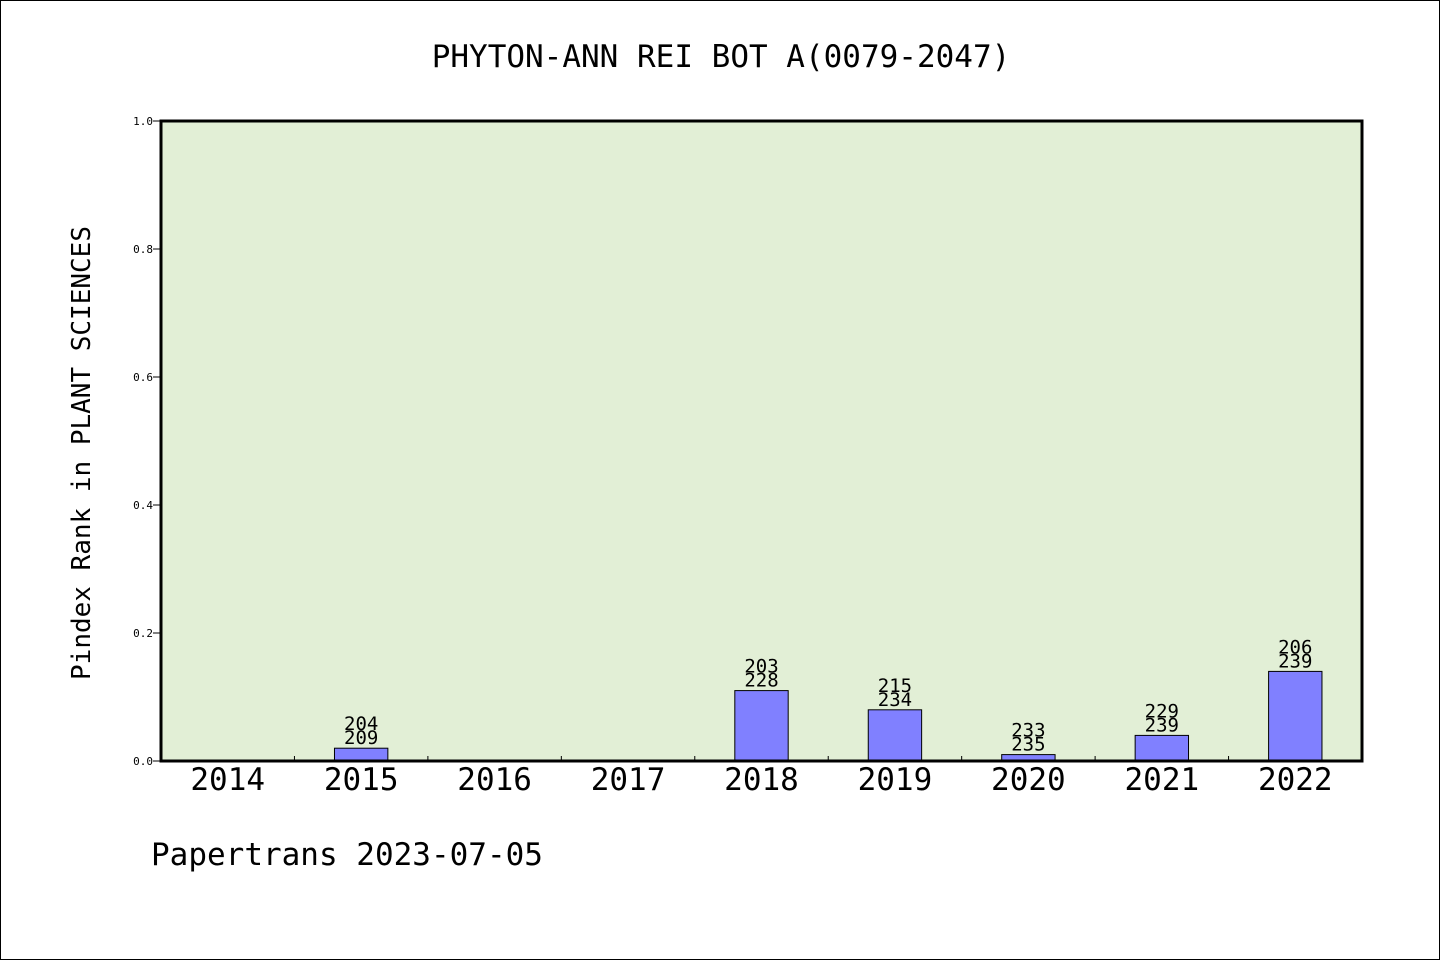 The image size is (1440, 961). Describe the element at coordinates (895, 780) in the screenshot. I see `x-tick-label: 2019` at that location.